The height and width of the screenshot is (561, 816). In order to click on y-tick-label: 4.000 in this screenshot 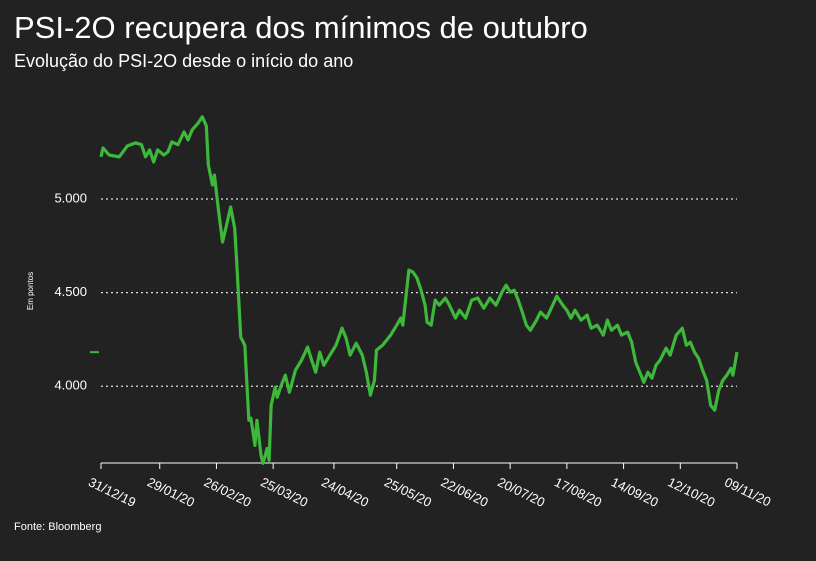, I will do `click(70, 385)`.